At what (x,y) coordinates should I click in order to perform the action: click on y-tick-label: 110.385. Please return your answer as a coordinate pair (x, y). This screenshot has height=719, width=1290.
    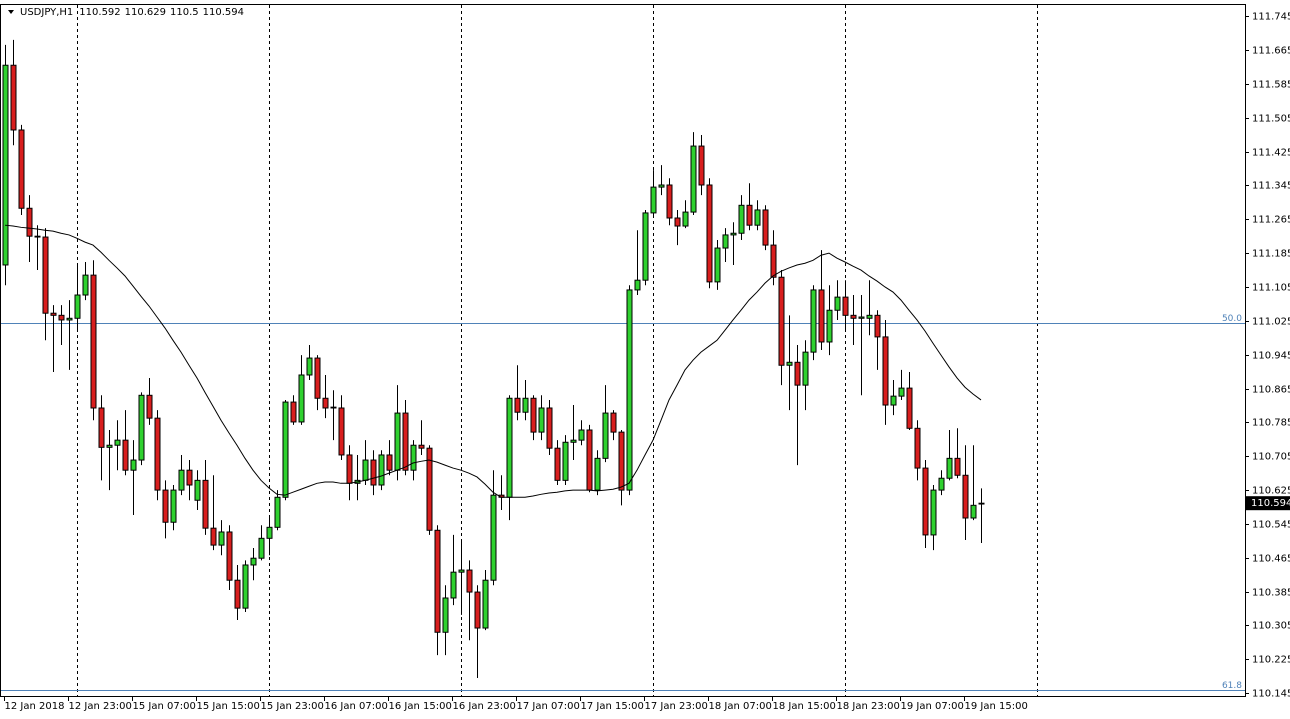
    Looking at the image, I should click on (1271, 593).